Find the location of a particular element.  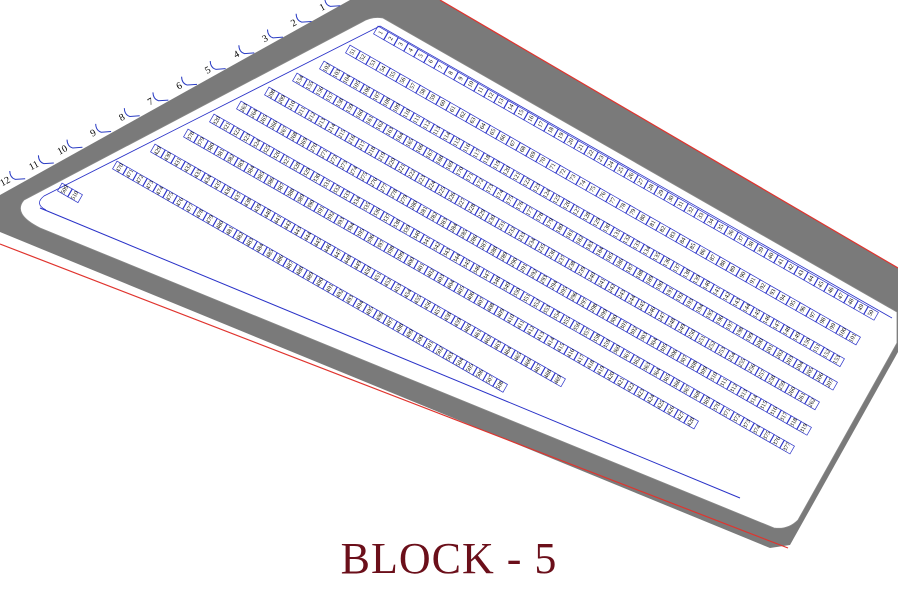

plot-number: 406 is located at coordinates (471, 296).